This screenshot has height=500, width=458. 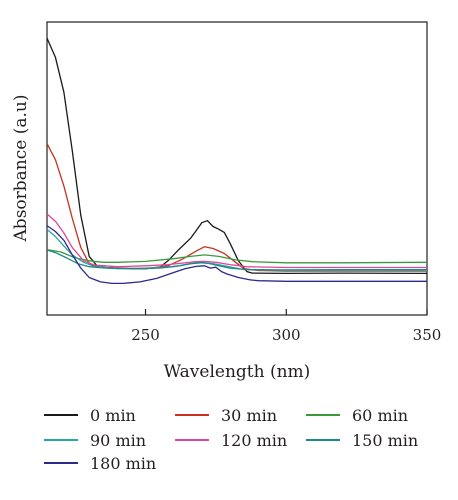 I want to click on series-line-180-min, so click(x=236, y=255).